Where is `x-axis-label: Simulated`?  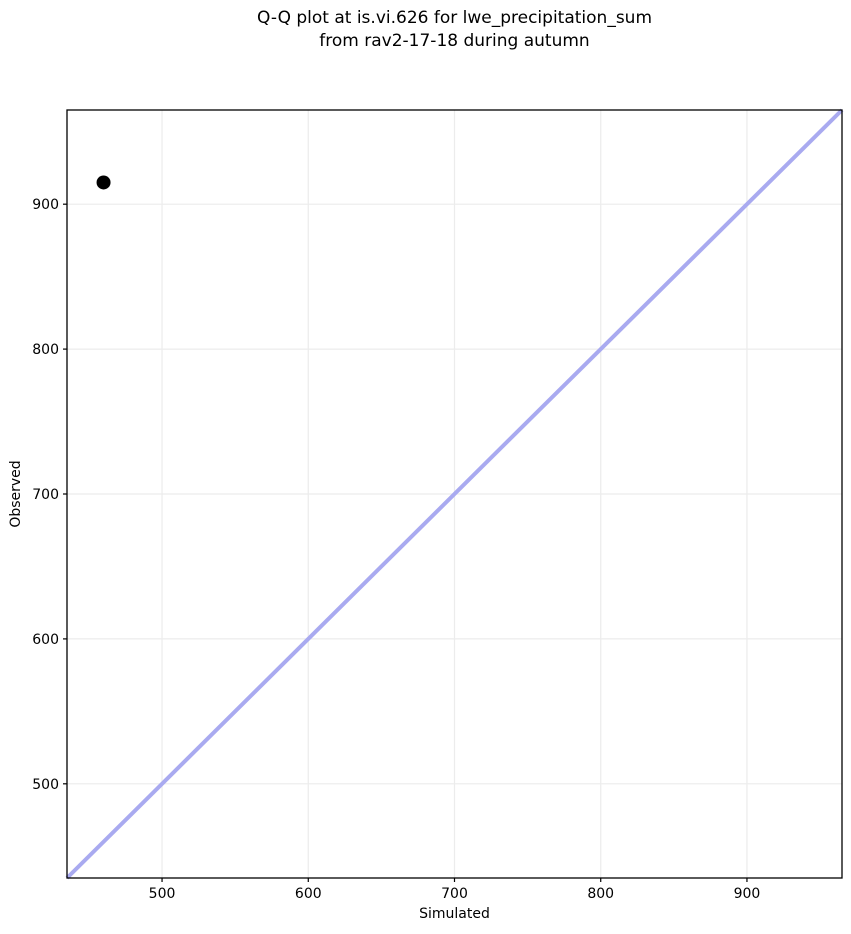
x-axis-label: Simulated is located at coordinates (454, 914).